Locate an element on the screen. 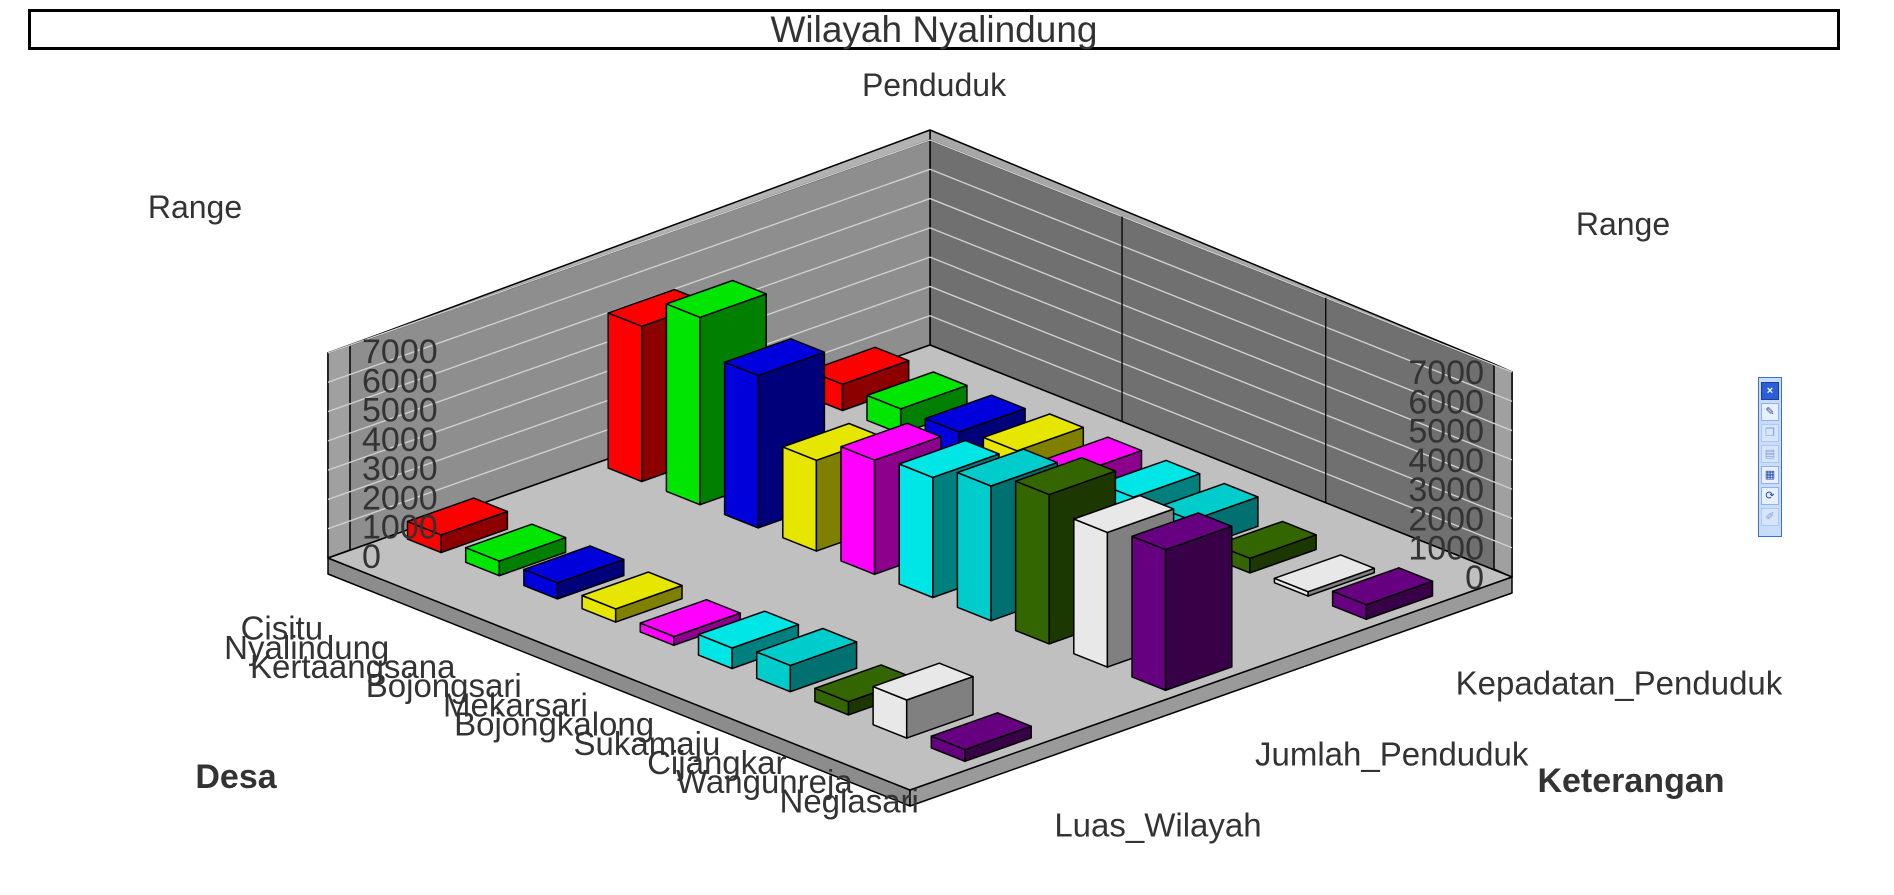 The height and width of the screenshot is (895, 1894). category-label: Bojongkalong is located at coordinates (554, 724).